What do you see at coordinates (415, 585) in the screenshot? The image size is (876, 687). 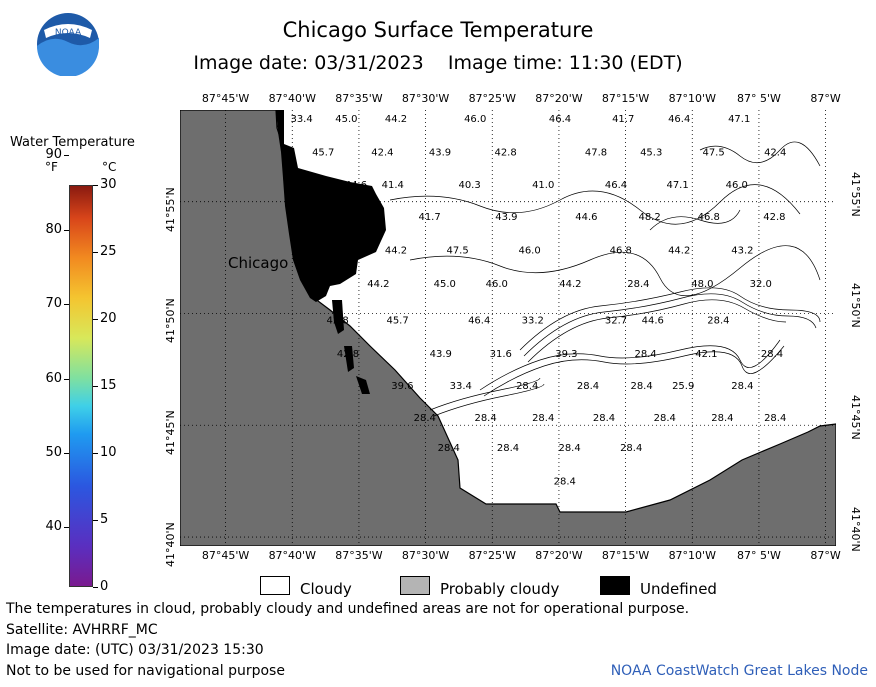 I see `legend-swatch-probably-cloudy` at bounding box center [415, 585].